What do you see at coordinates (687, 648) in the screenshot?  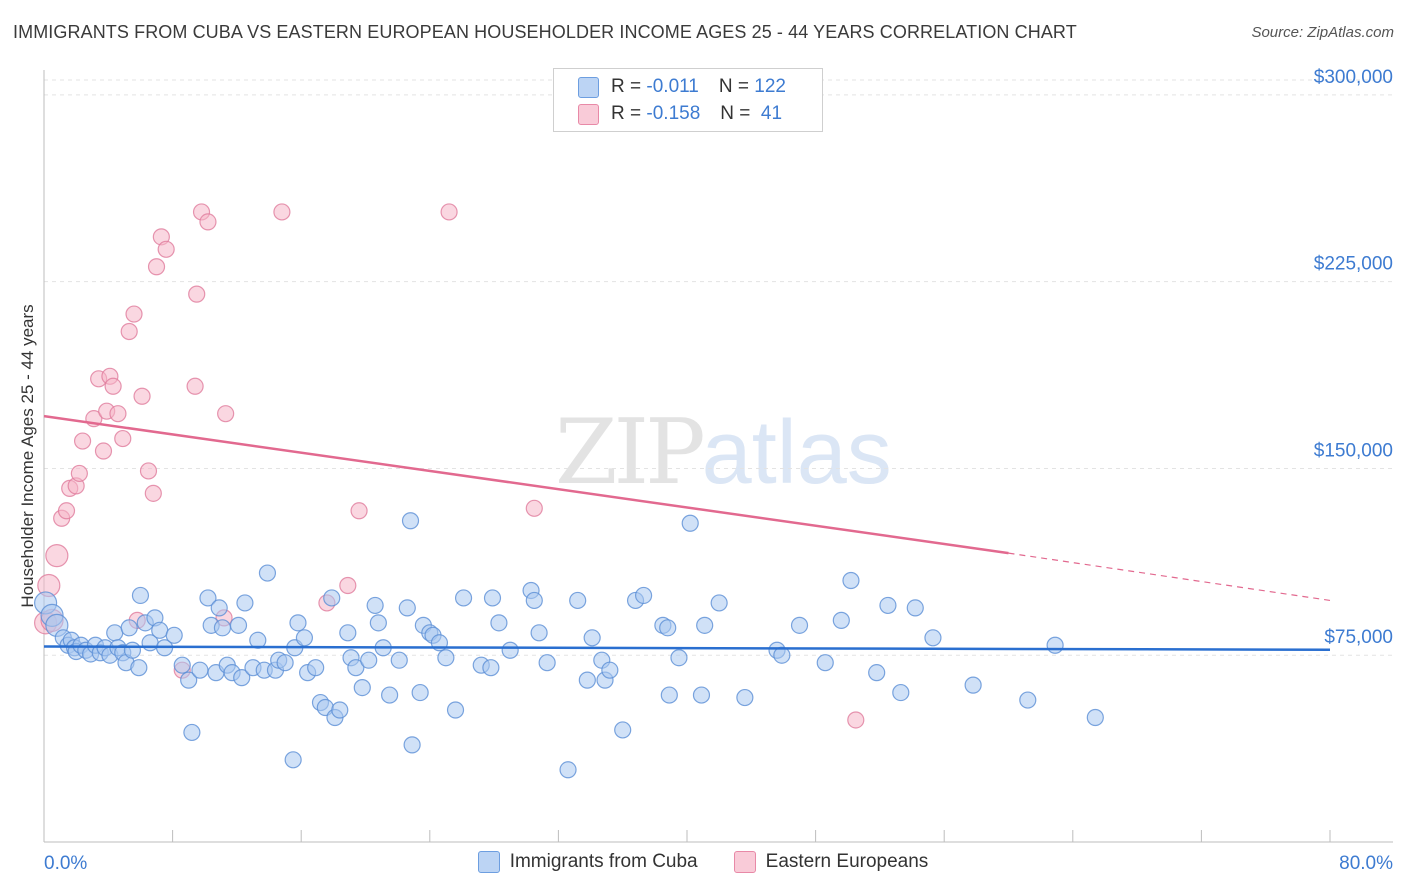 I see `cuba-trend-line` at bounding box center [687, 648].